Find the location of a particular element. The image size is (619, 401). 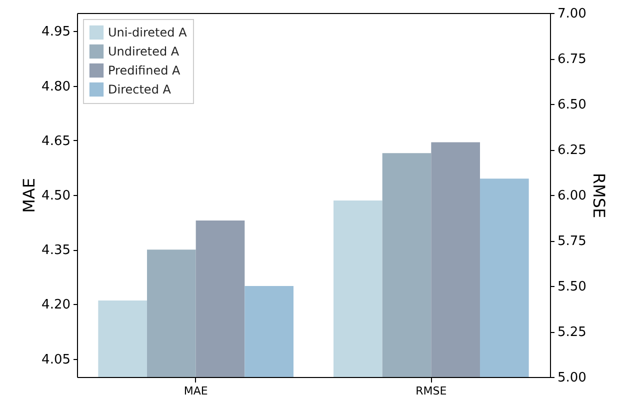

legend-label: Undireted A is located at coordinates (144, 51).